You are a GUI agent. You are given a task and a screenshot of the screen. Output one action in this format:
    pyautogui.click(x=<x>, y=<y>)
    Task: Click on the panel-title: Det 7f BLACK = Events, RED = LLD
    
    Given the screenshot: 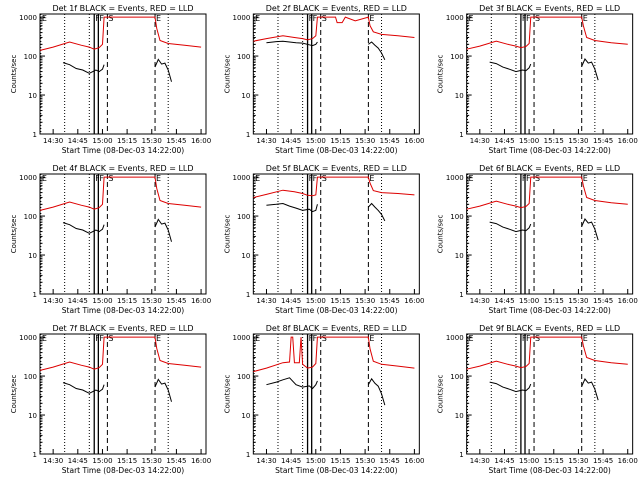 What is the action you would take?
    pyautogui.click(x=122, y=328)
    